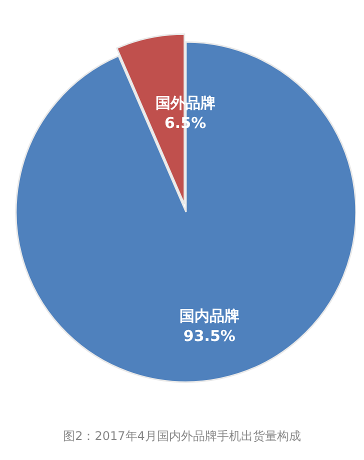 The image size is (364, 460). What do you see at coordinates (209, 336) in the screenshot?
I see `data-label: 93.5%` at bounding box center [209, 336].